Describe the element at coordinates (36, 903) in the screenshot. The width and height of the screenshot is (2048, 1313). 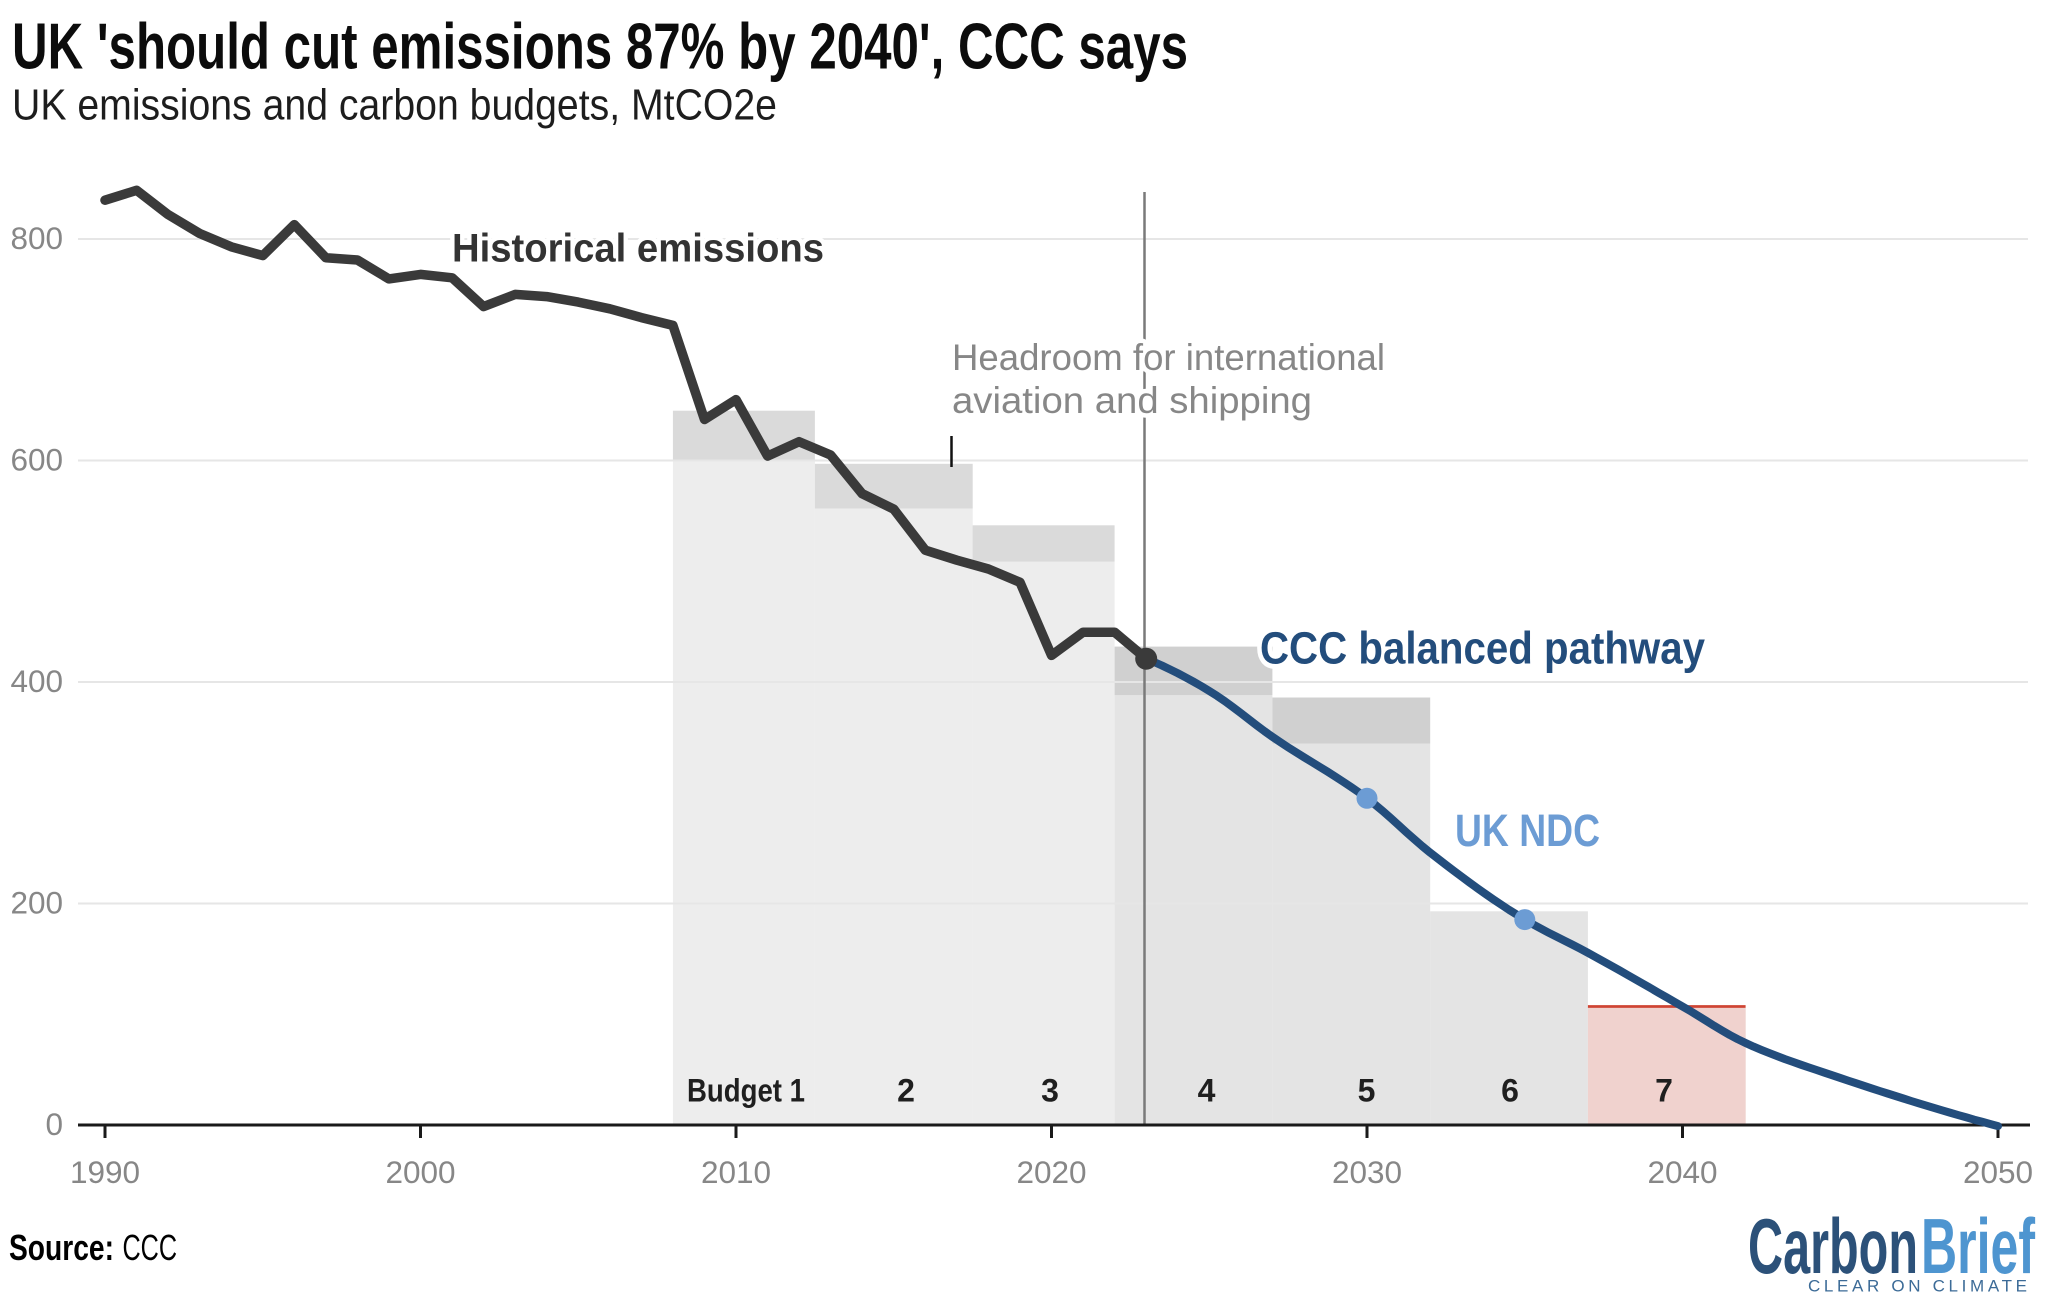
I see `svg-text: 200` at that location.